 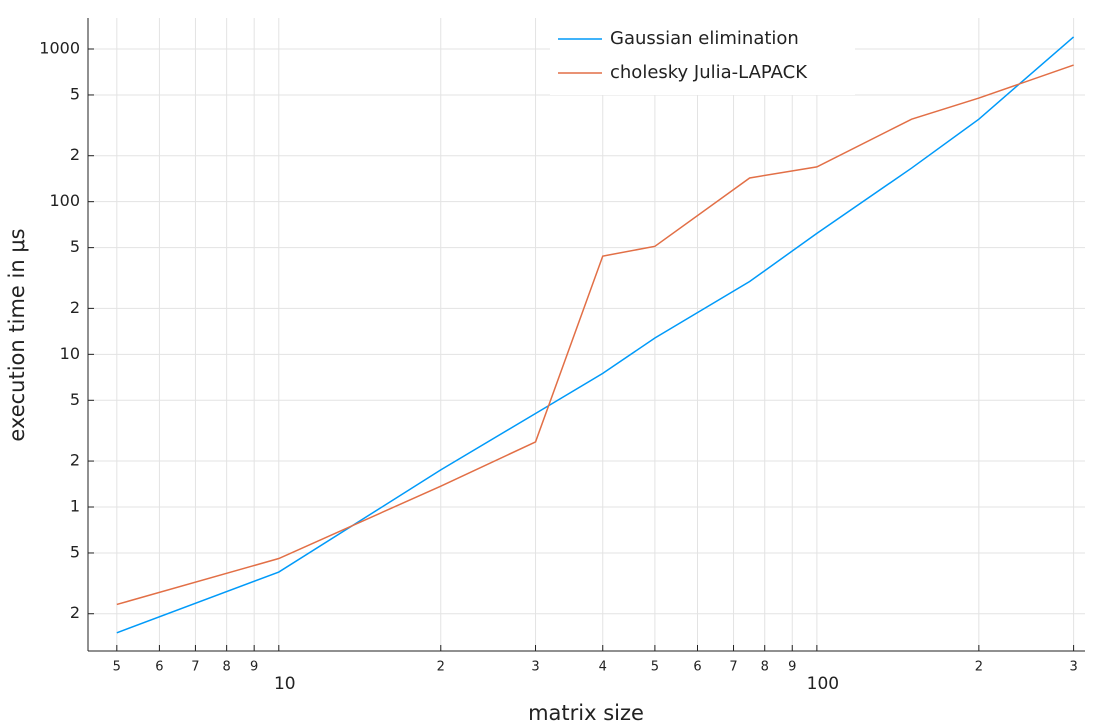 What do you see at coordinates (586, 713) in the screenshot?
I see `x-axis-label: matrix size` at bounding box center [586, 713].